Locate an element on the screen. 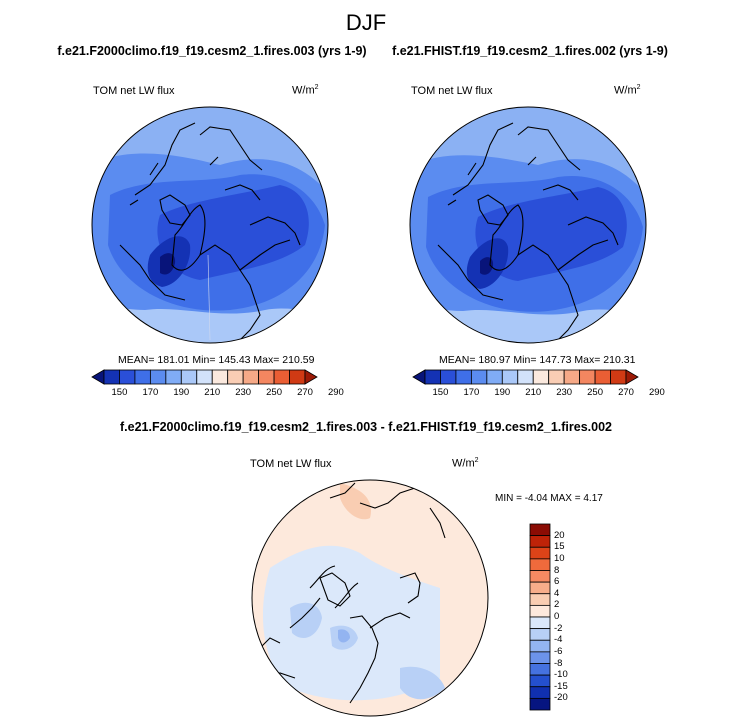 This screenshot has height=719, width=732. panel-1-units-label: W/m2 is located at coordinates (305, 90).